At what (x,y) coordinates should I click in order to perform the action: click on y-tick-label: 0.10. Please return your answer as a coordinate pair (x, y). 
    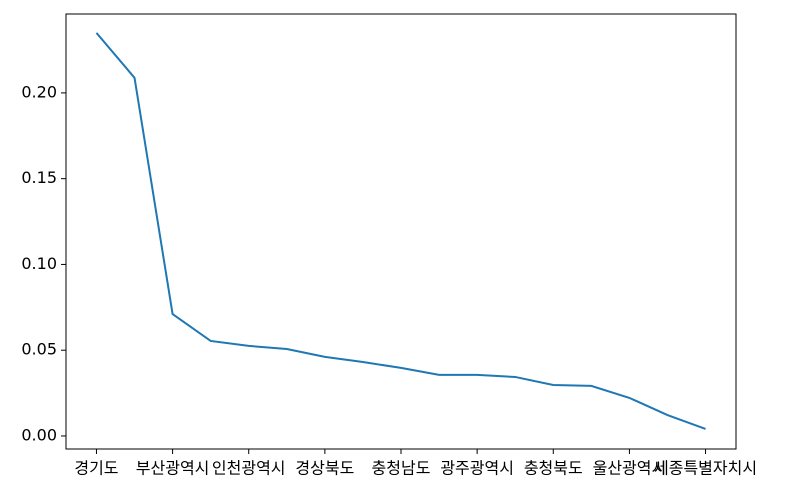
    Looking at the image, I should click on (39, 263).